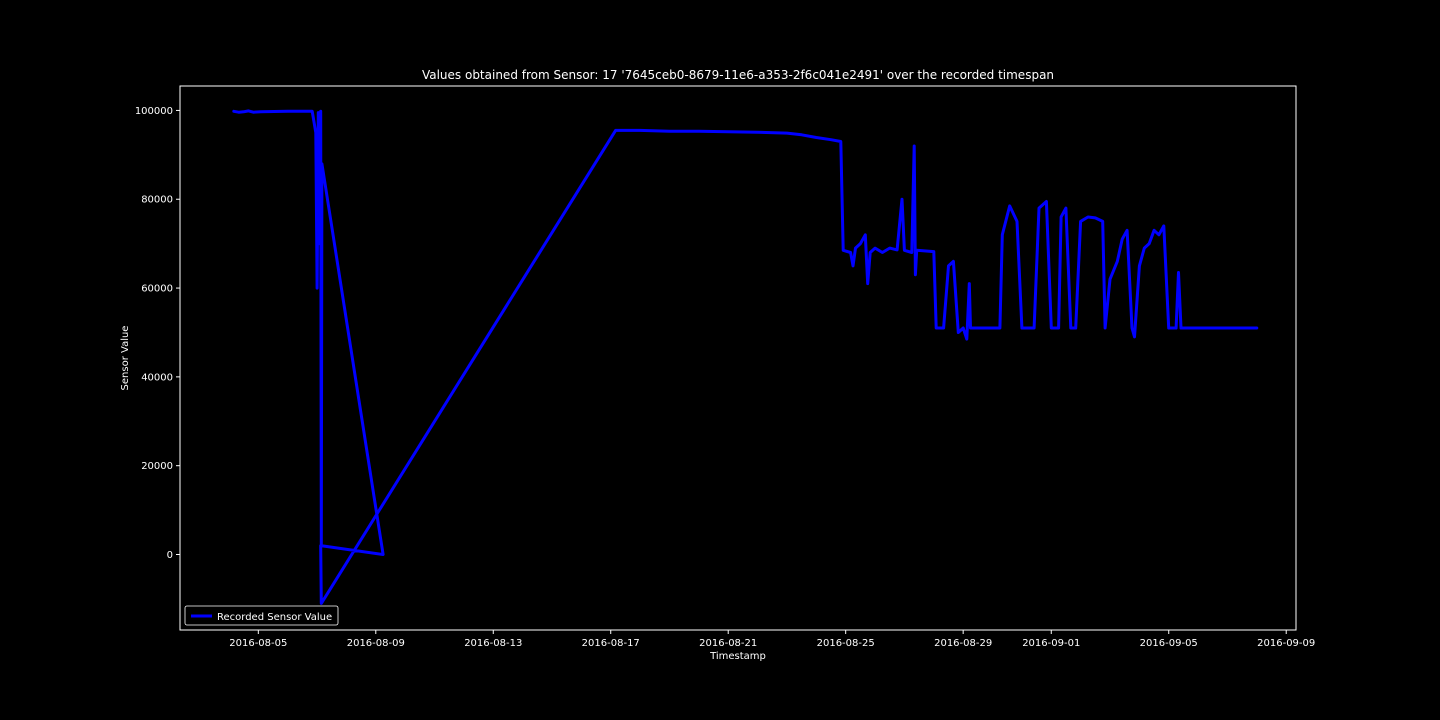  I want to click on x-tick-label: 2016-08-05, so click(258, 643).